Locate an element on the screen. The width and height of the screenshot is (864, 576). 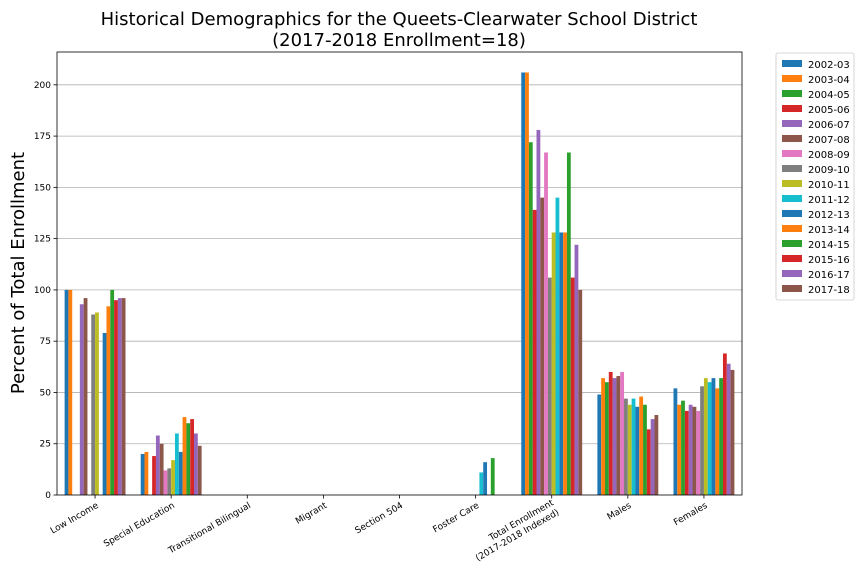
x-tick-label: Special Education is located at coordinates (139, 525).